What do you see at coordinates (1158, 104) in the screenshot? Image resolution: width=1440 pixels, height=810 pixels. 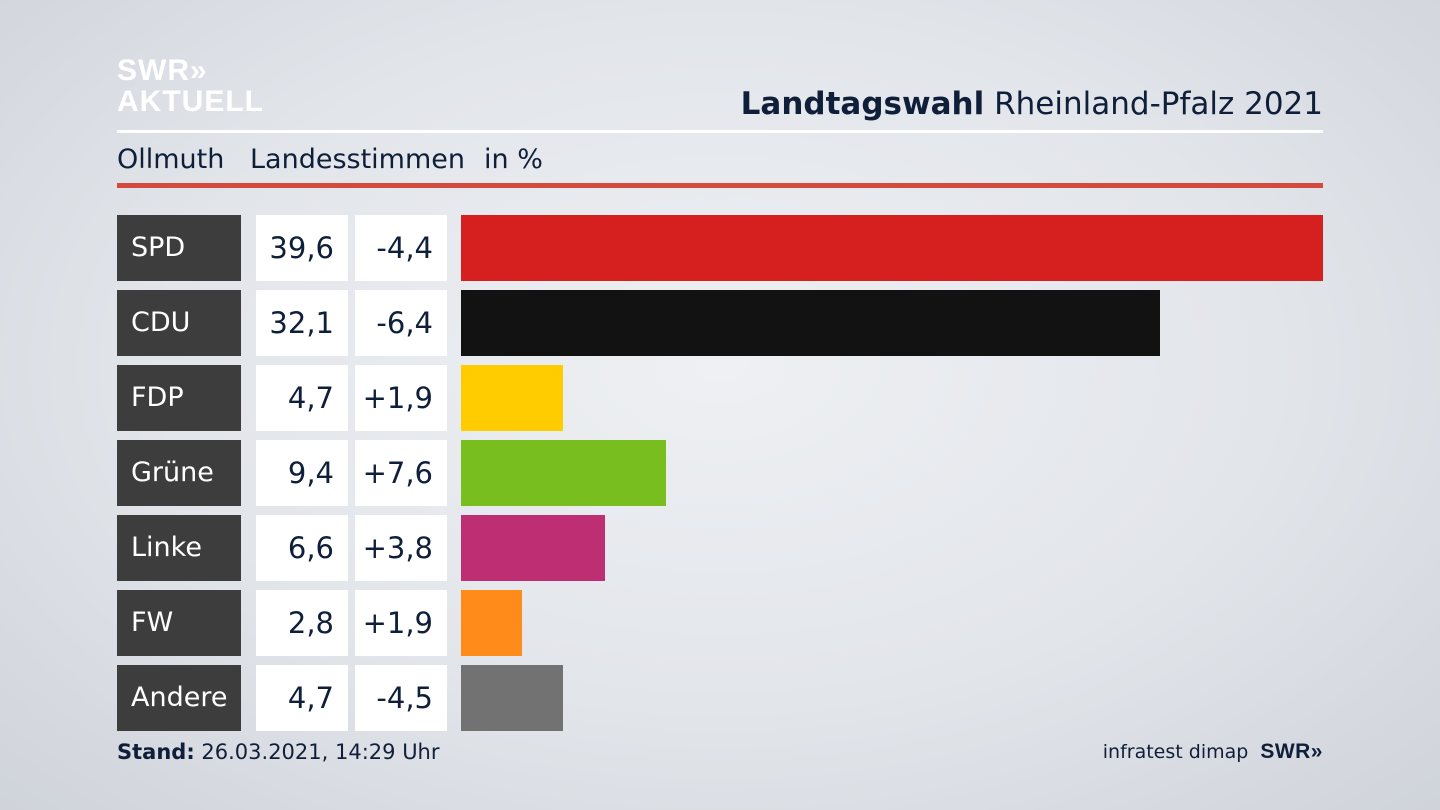 I see `title-rest: Rheinland-Pfalz 2021` at bounding box center [1158, 104].